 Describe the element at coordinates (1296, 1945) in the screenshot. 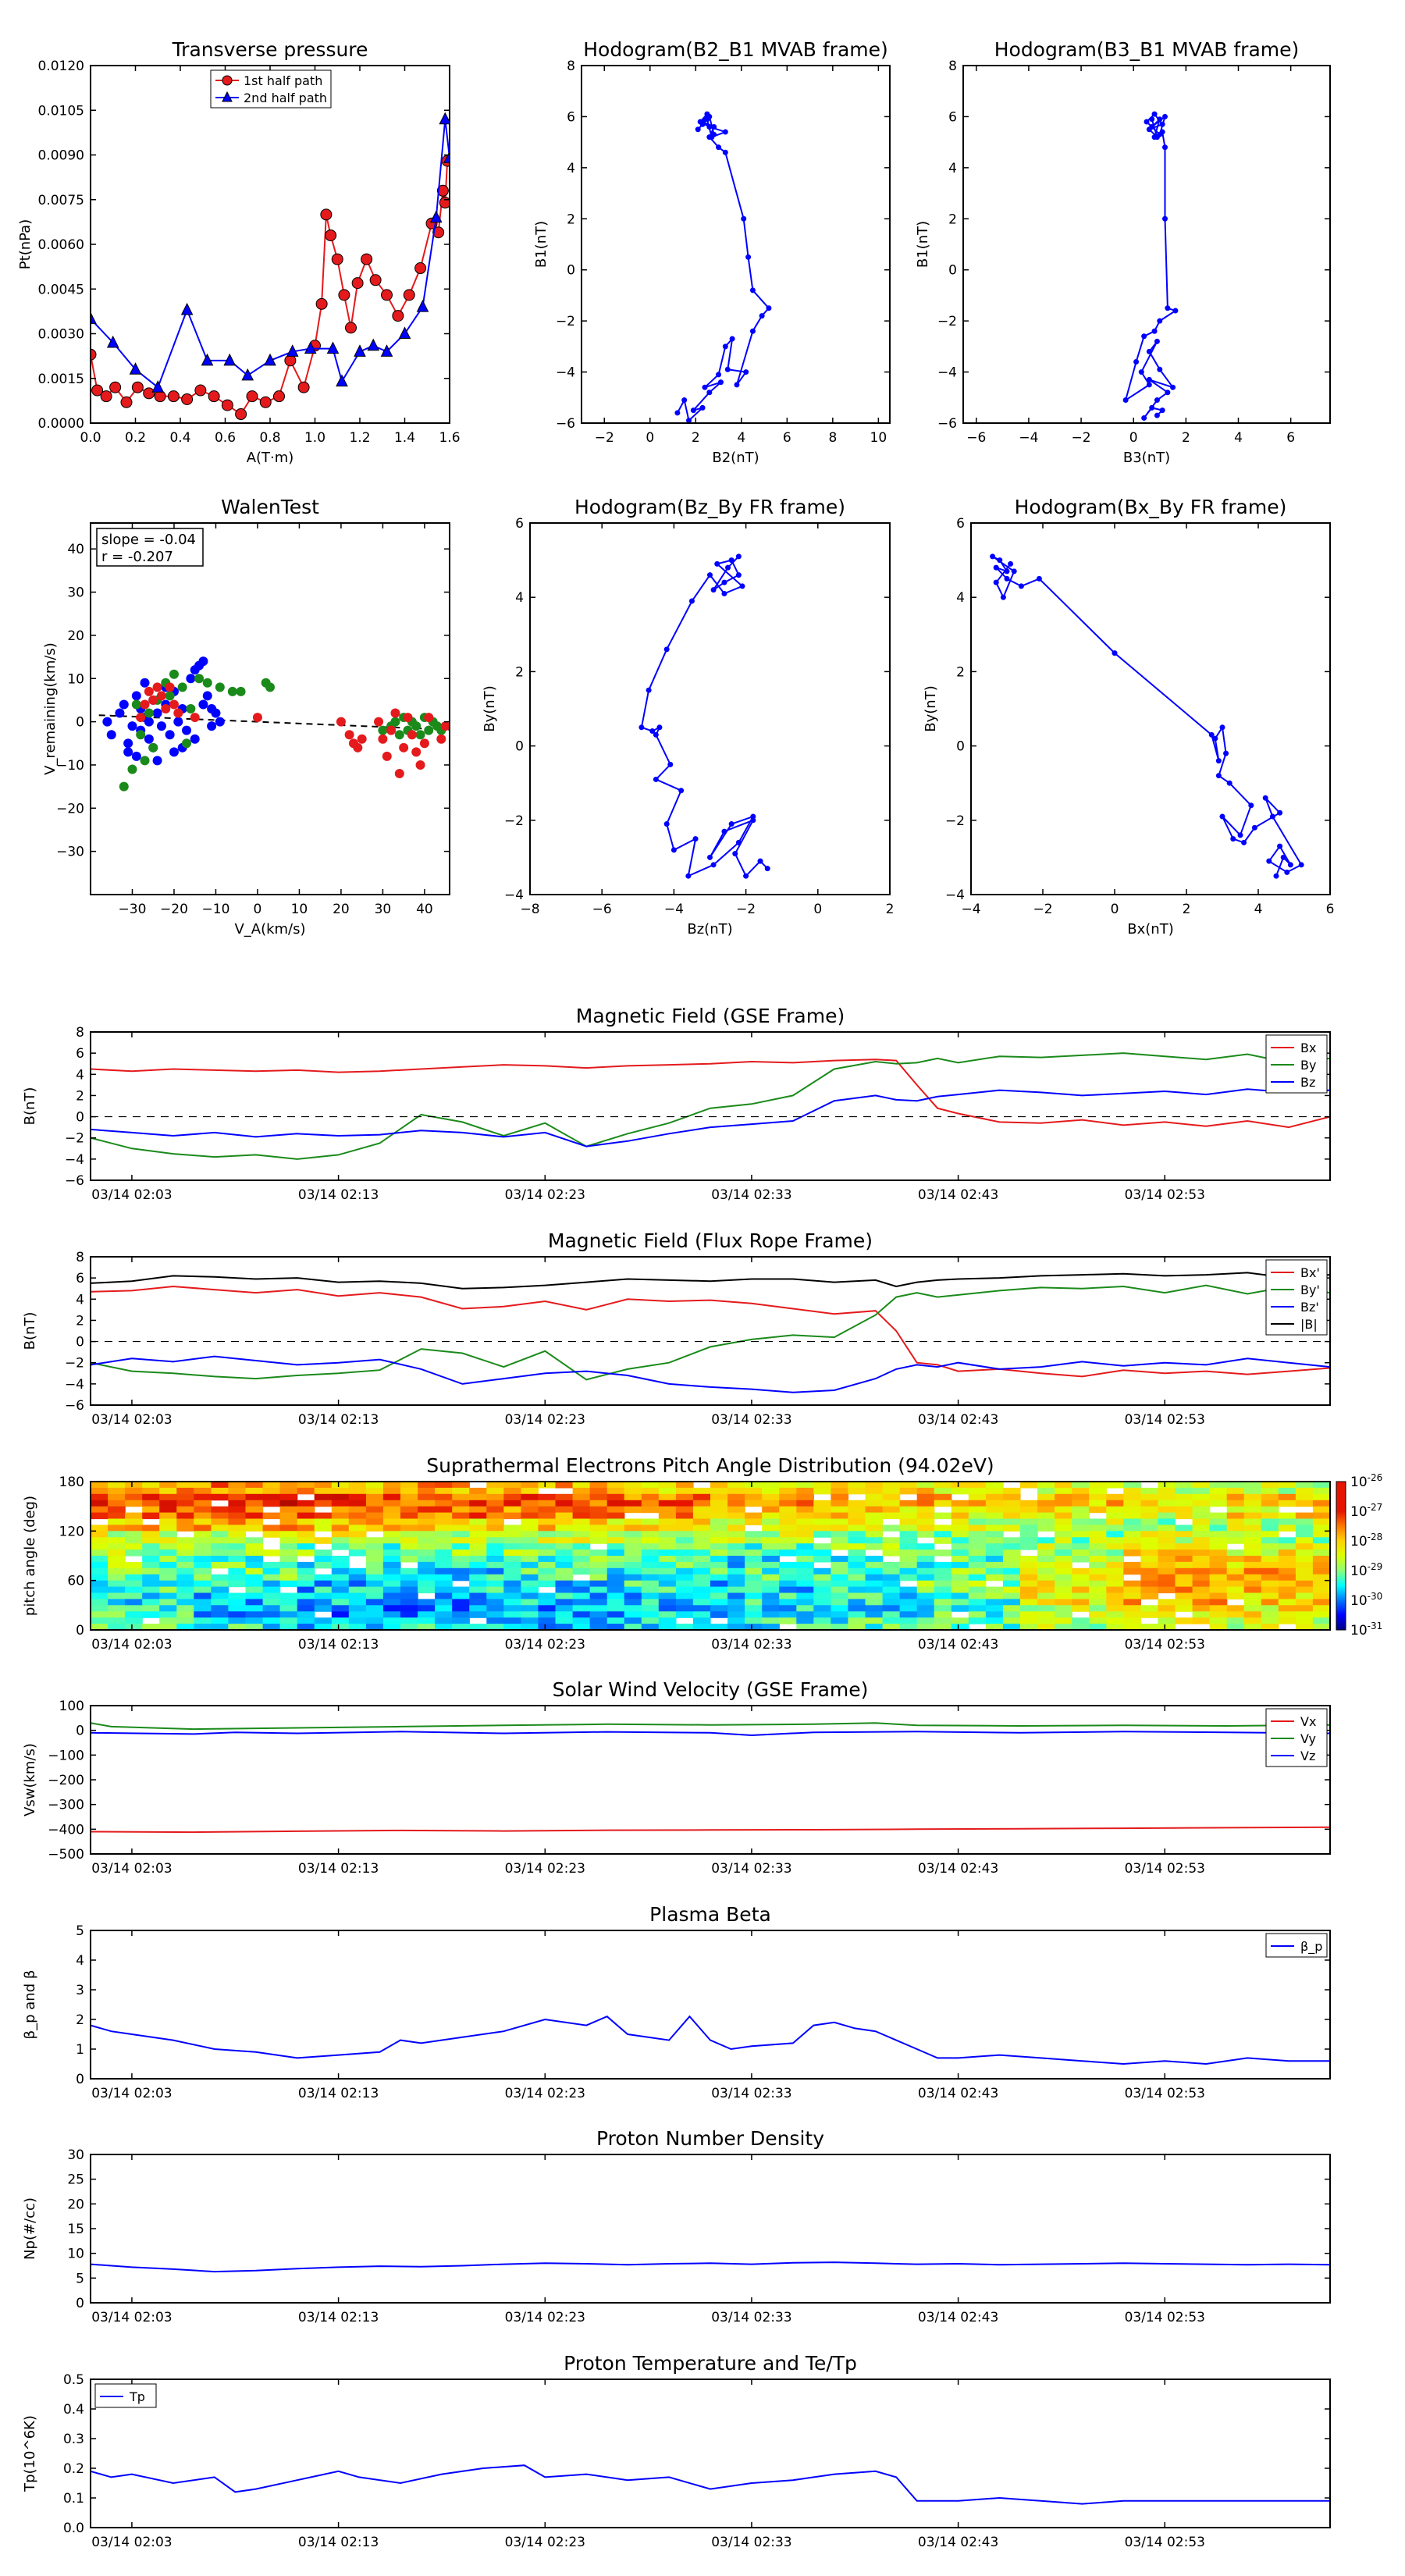

I see `legend: β_p` at that location.